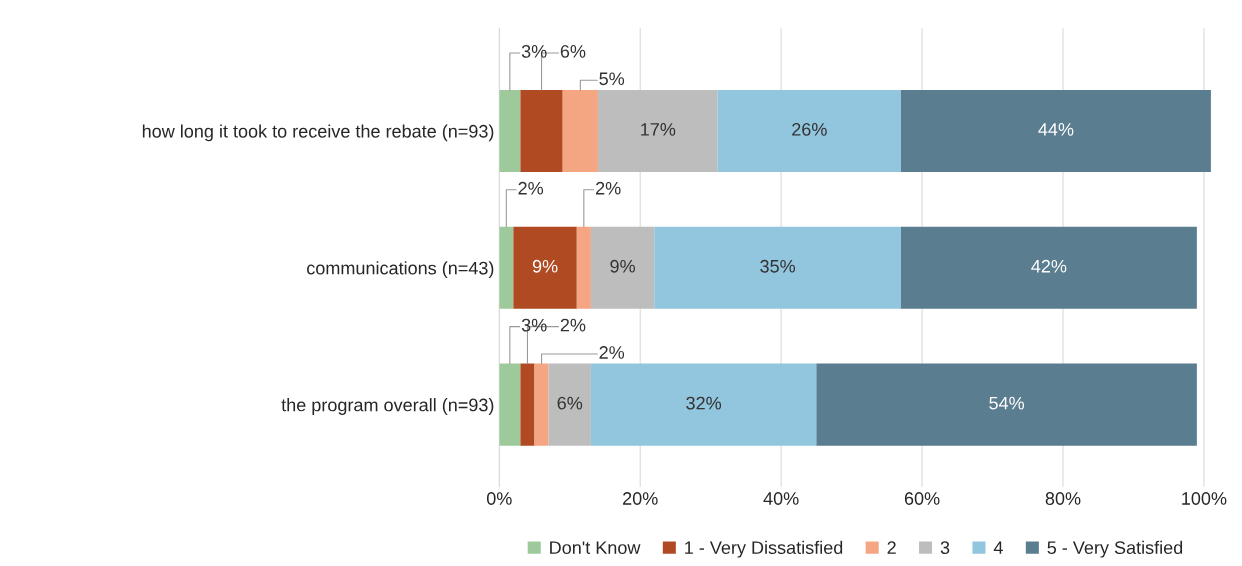 This screenshot has height=566, width=1242. Describe the element at coordinates (499, 498) in the screenshot. I see `x-tick-label: 0%` at that location.